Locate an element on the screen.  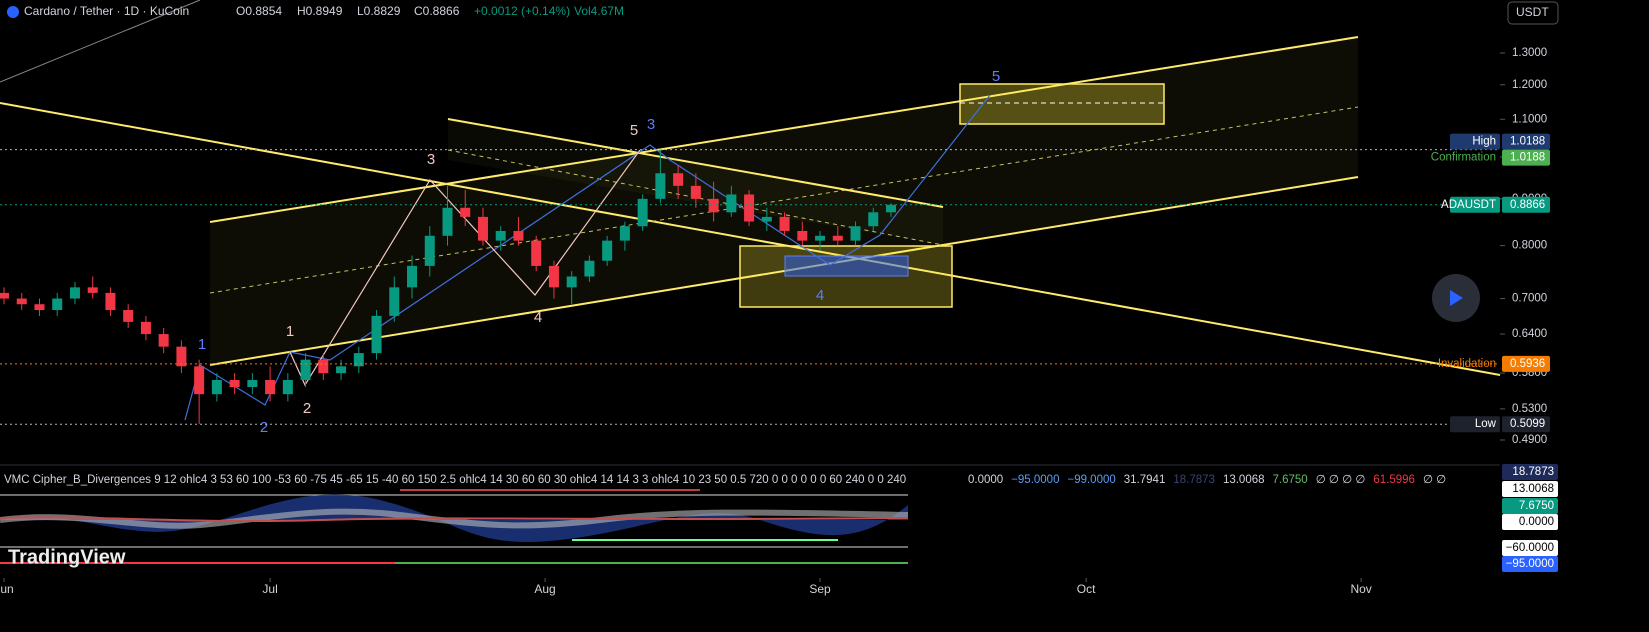
currency: USDT is located at coordinates (1532, 12).